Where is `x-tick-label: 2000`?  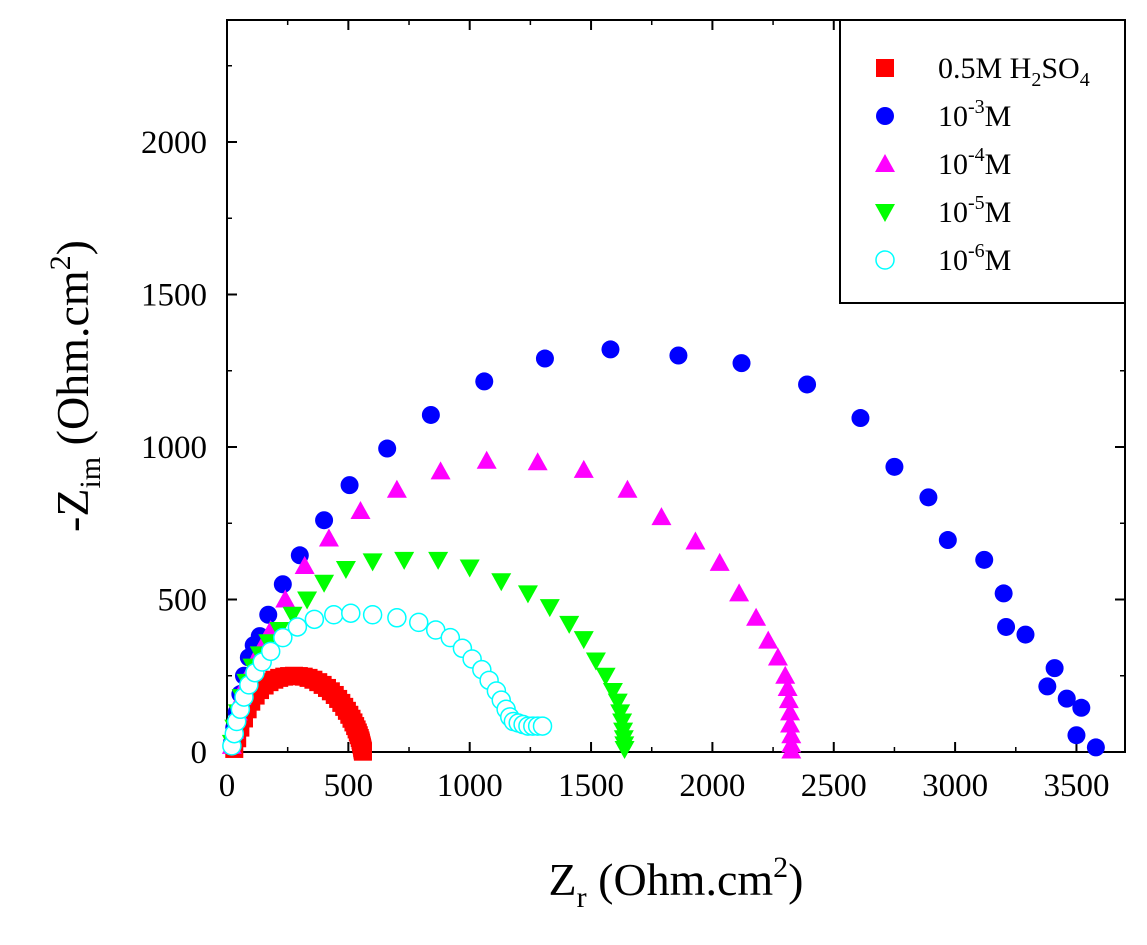 x-tick-label: 2000 is located at coordinates (712, 786).